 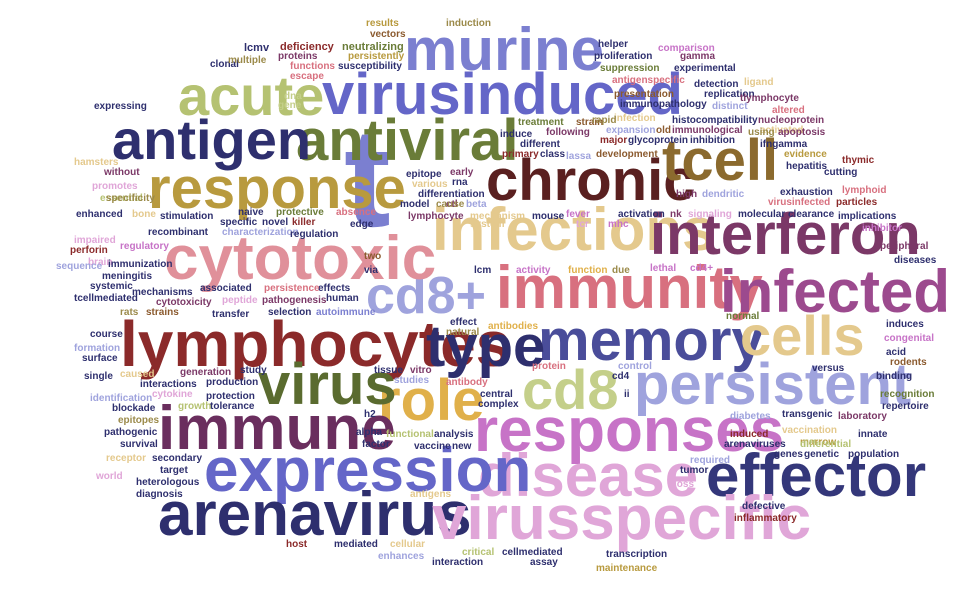 What do you see at coordinates (811, 214) in the screenshot?
I see `word-clearance: clearance` at bounding box center [811, 214].